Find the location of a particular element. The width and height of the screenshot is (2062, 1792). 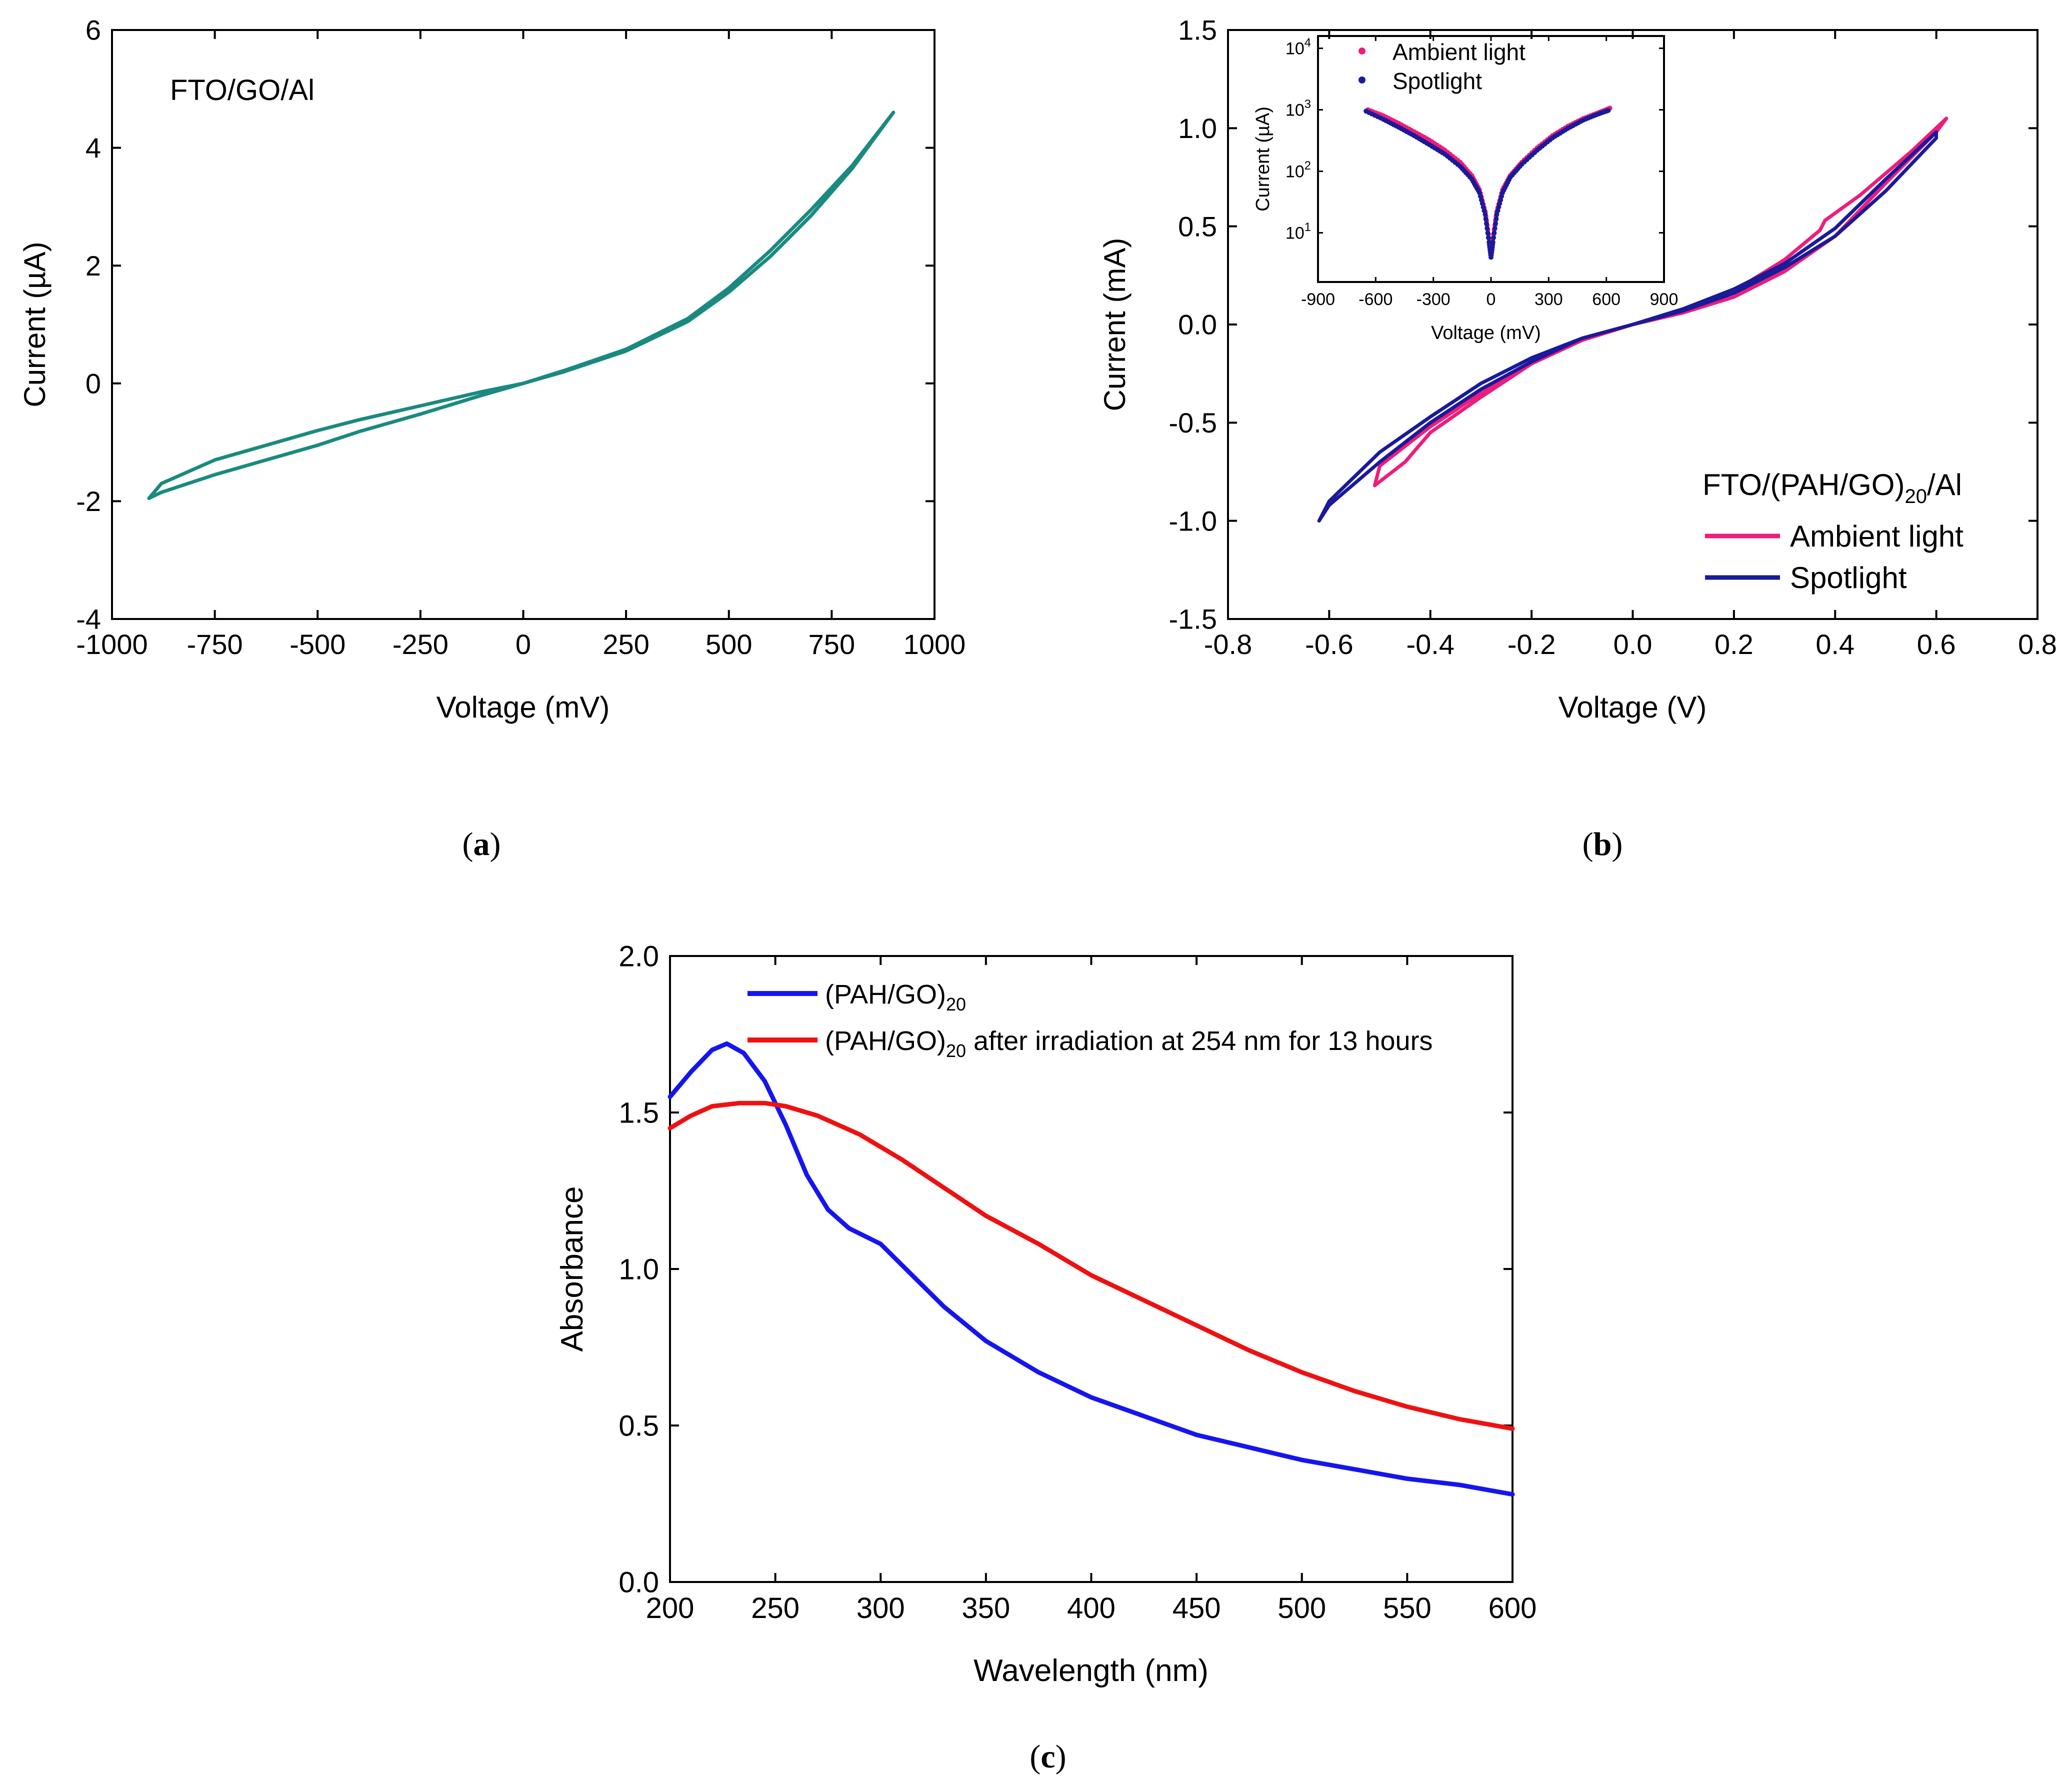

y-axis-ticks-b: -1.5 -1.0 -0.5 0.0 0.5 1.0 1.5 is located at coordinates (1603, 324).